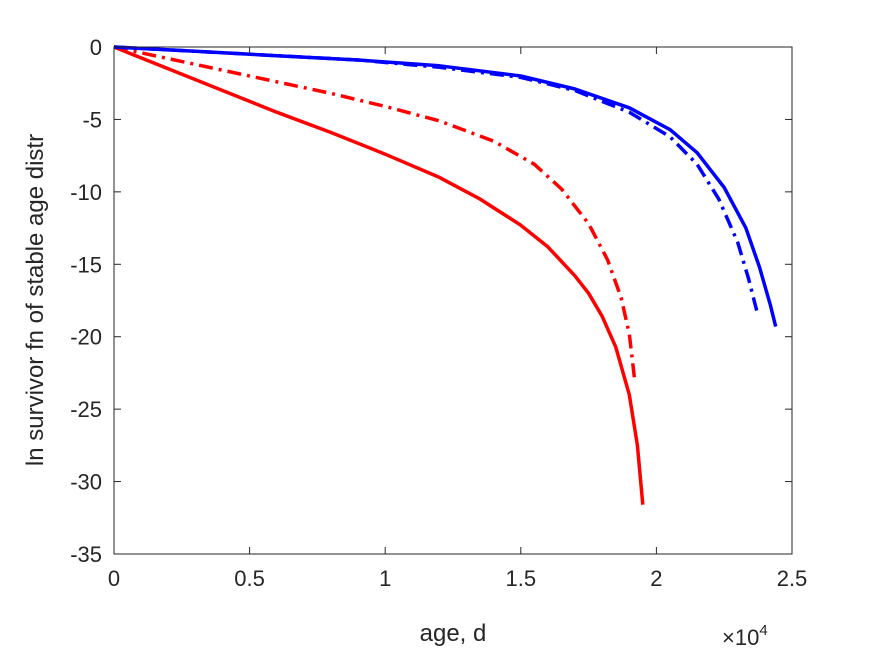 The height and width of the screenshot is (656, 875). What do you see at coordinates (86, 264) in the screenshot?
I see `y-tick-label: -15` at bounding box center [86, 264].